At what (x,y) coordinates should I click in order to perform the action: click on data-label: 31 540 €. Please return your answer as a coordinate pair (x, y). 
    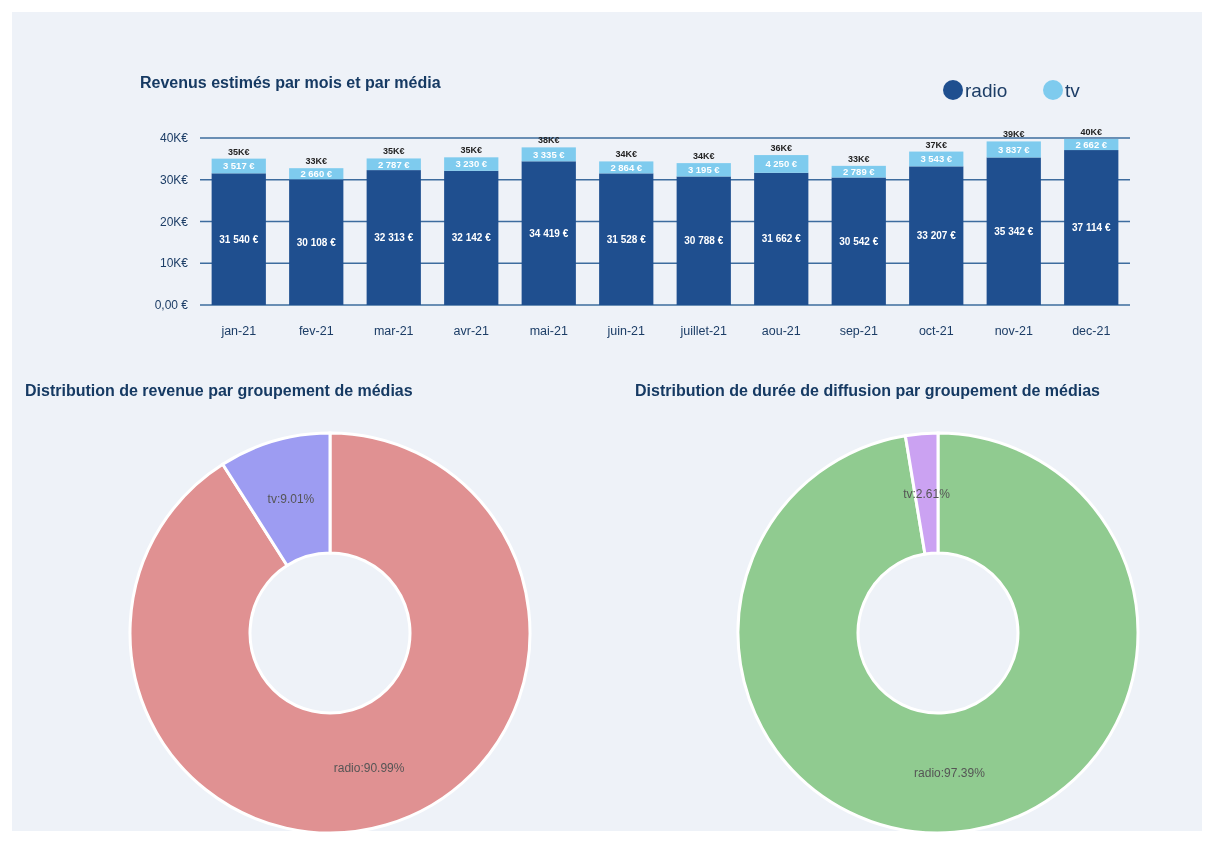
    Looking at the image, I should click on (239, 239).